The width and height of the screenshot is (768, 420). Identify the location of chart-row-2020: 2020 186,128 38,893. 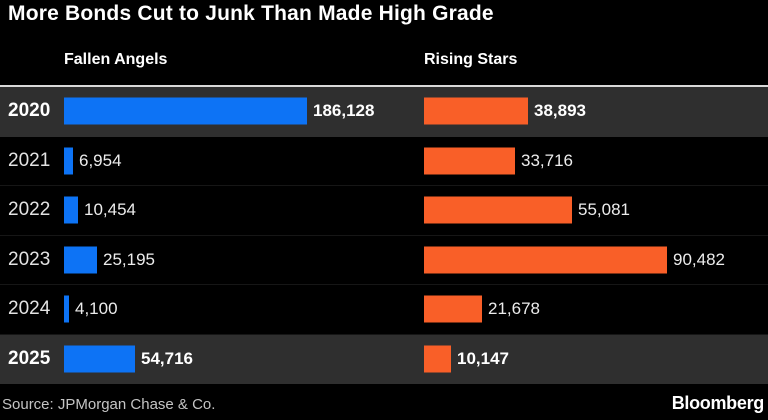
(384, 112).